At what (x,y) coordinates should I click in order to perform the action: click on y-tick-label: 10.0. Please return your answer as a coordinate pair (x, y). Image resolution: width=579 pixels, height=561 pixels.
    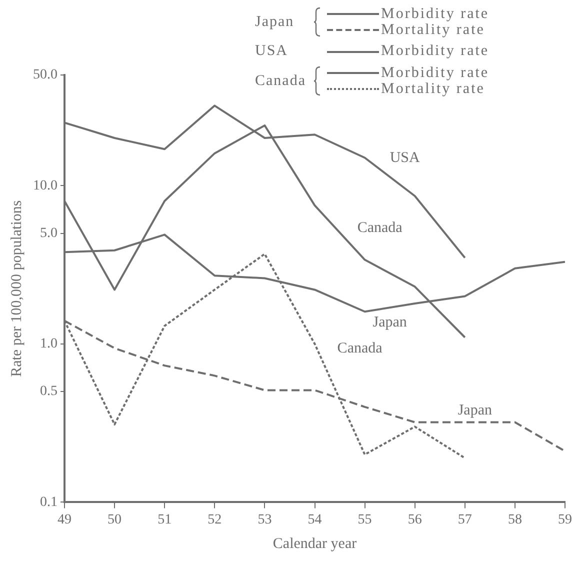
    Looking at the image, I should click on (45, 186).